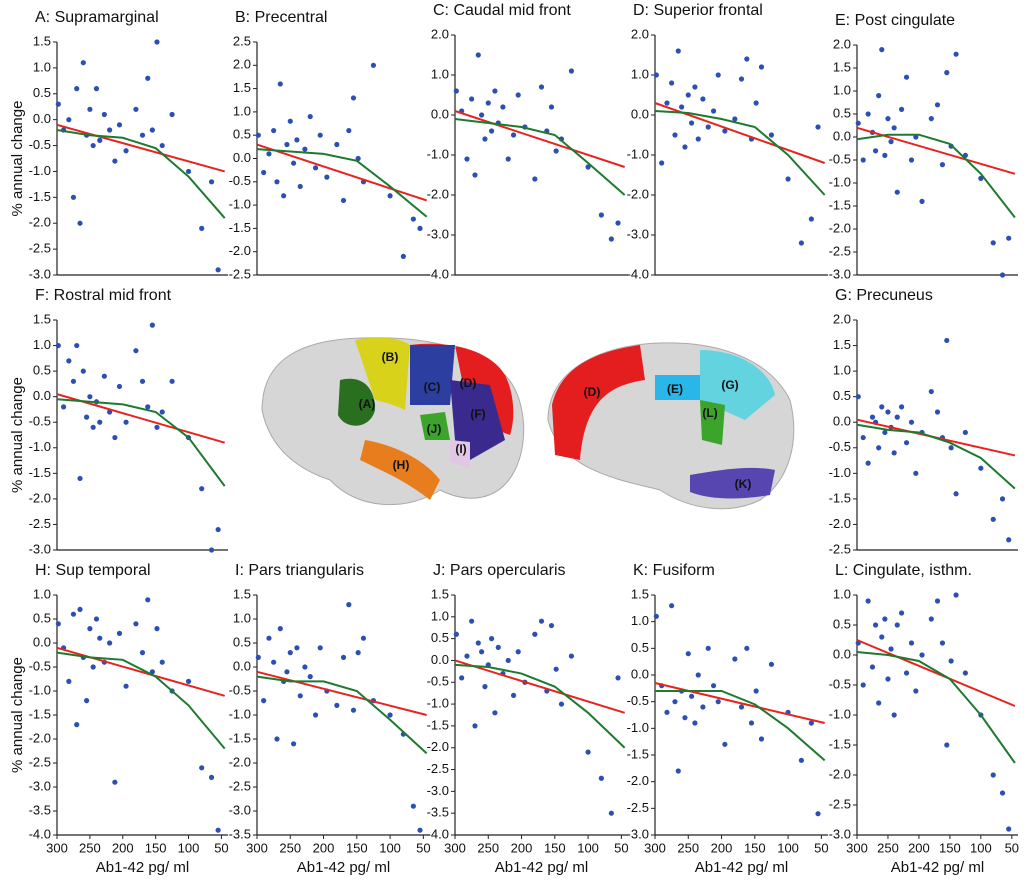 The width and height of the screenshot is (1027, 883). I want to click on x-axis-label: Ab1-42 pg/ ml, so click(343, 867).